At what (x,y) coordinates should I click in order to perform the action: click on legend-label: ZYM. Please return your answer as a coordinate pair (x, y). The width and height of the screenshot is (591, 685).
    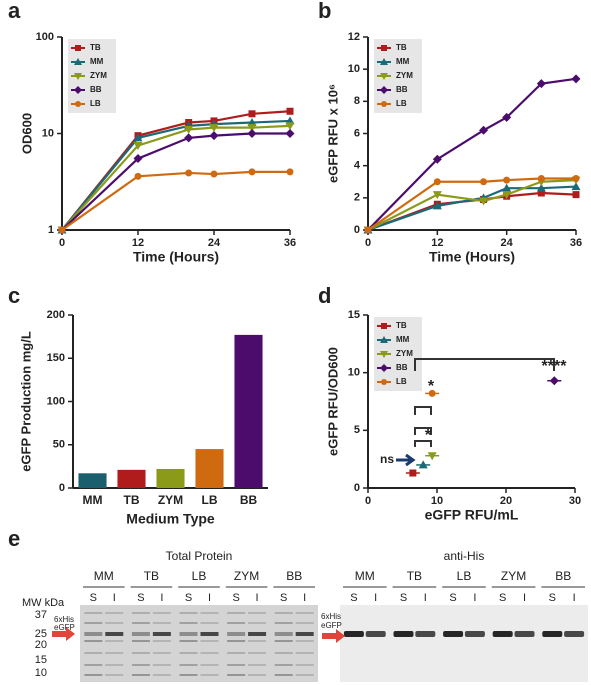
    Looking at the image, I should click on (98, 75).